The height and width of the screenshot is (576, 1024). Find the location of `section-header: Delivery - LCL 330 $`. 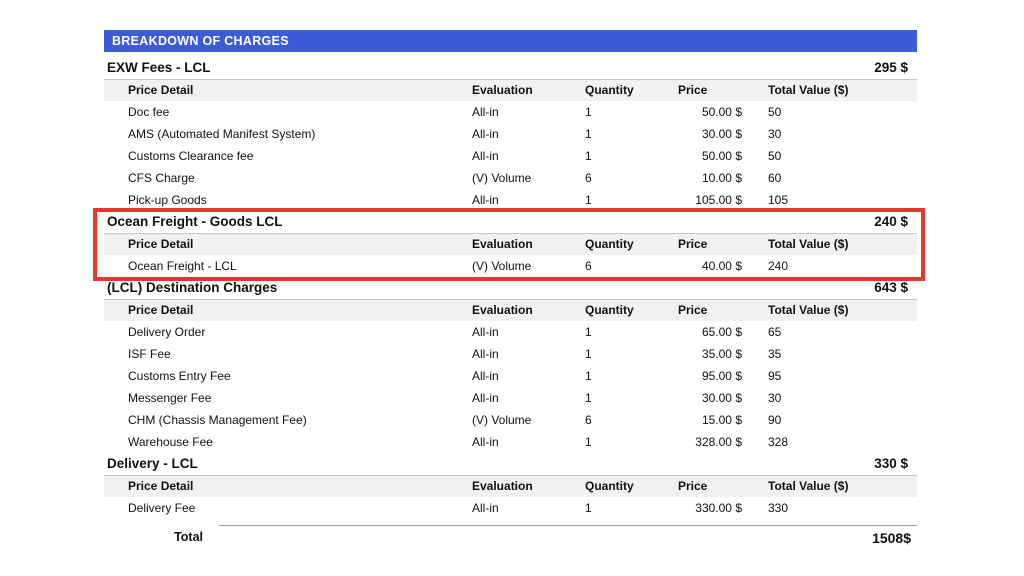

section-header: Delivery - LCL 330 $ is located at coordinates (510, 464).